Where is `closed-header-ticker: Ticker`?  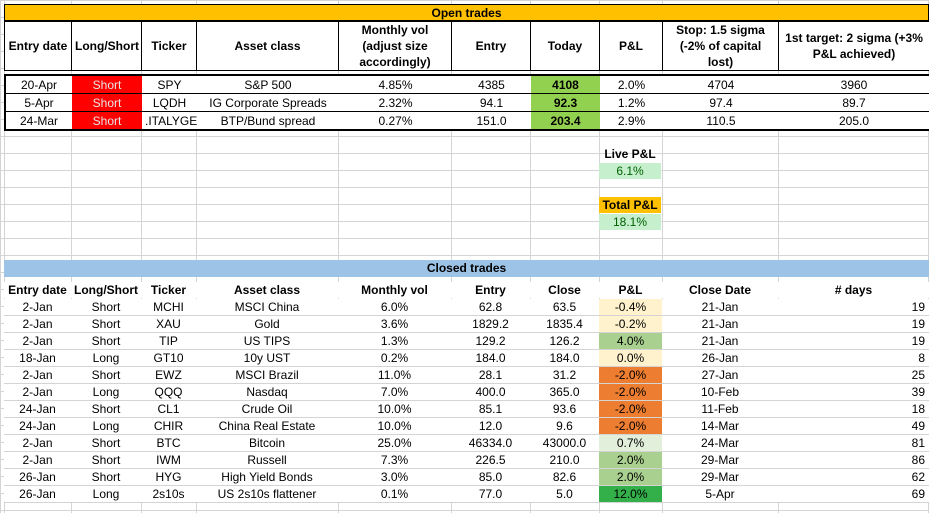 closed-header-ticker: Ticker is located at coordinates (168, 290).